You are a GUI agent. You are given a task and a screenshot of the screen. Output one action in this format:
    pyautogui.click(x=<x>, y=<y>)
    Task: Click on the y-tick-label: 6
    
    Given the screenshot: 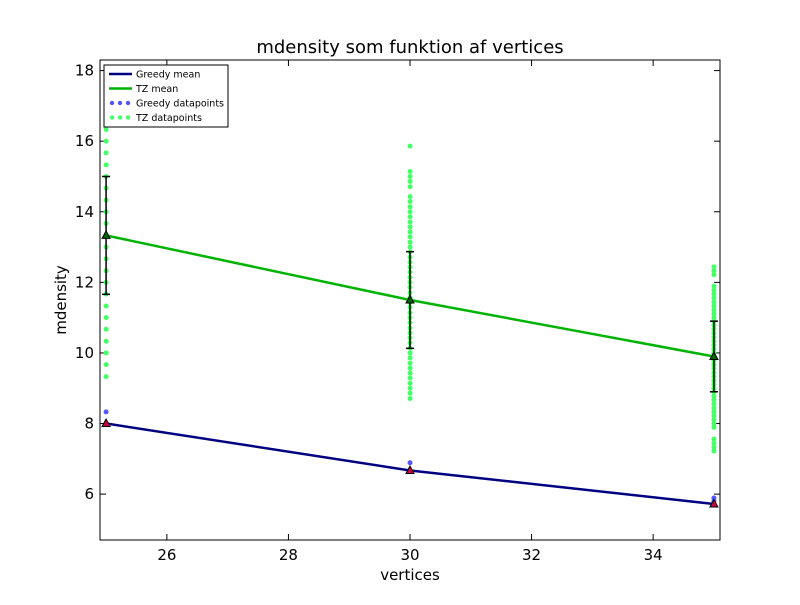 What is the action you would take?
    pyautogui.click(x=89, y=494)
    